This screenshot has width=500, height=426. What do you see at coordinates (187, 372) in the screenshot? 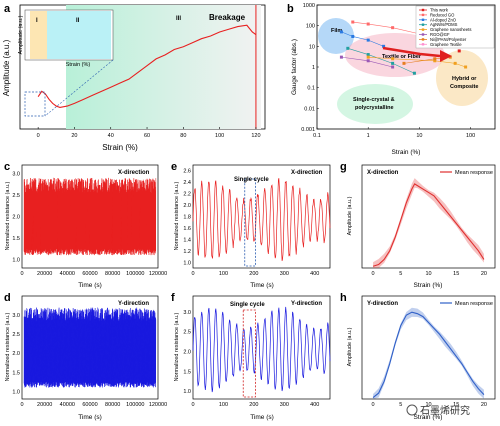
I see `f-ytick-label: 1.5` at bounding box center [187, 372].